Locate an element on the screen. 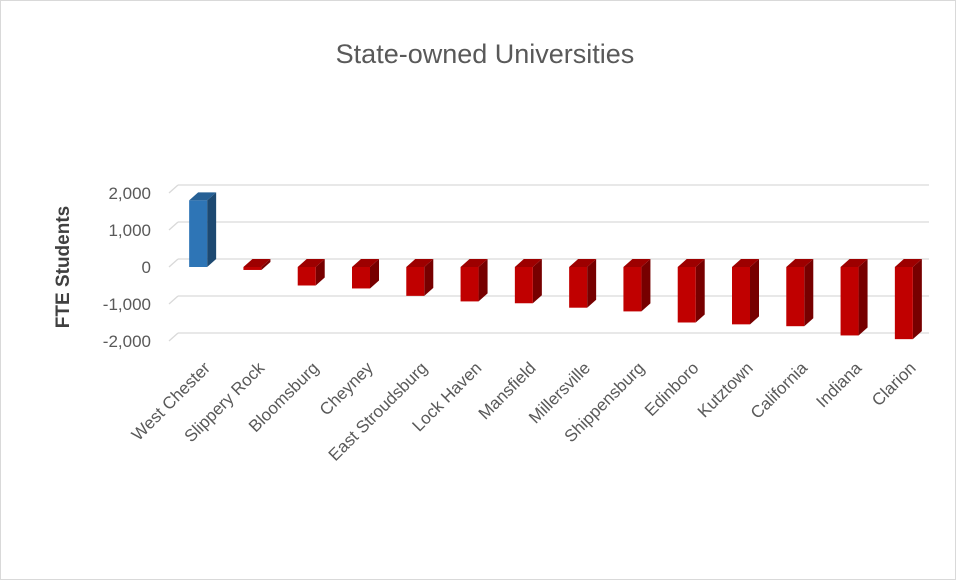 This screenshot has height=584, width=956. y-tick-label: -2,000 is located at coordinates (127, 341).